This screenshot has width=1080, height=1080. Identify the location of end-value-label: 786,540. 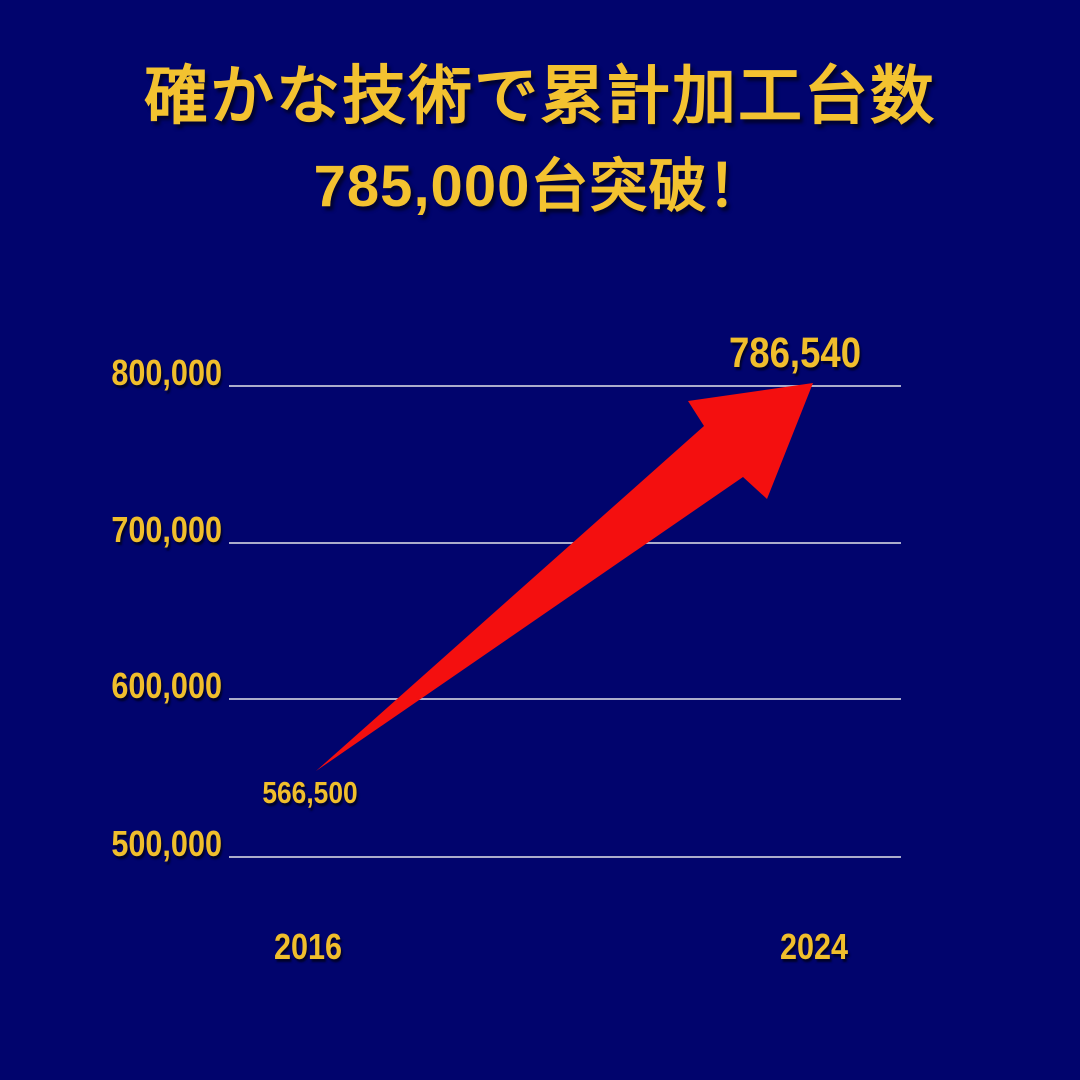
(795, 353).